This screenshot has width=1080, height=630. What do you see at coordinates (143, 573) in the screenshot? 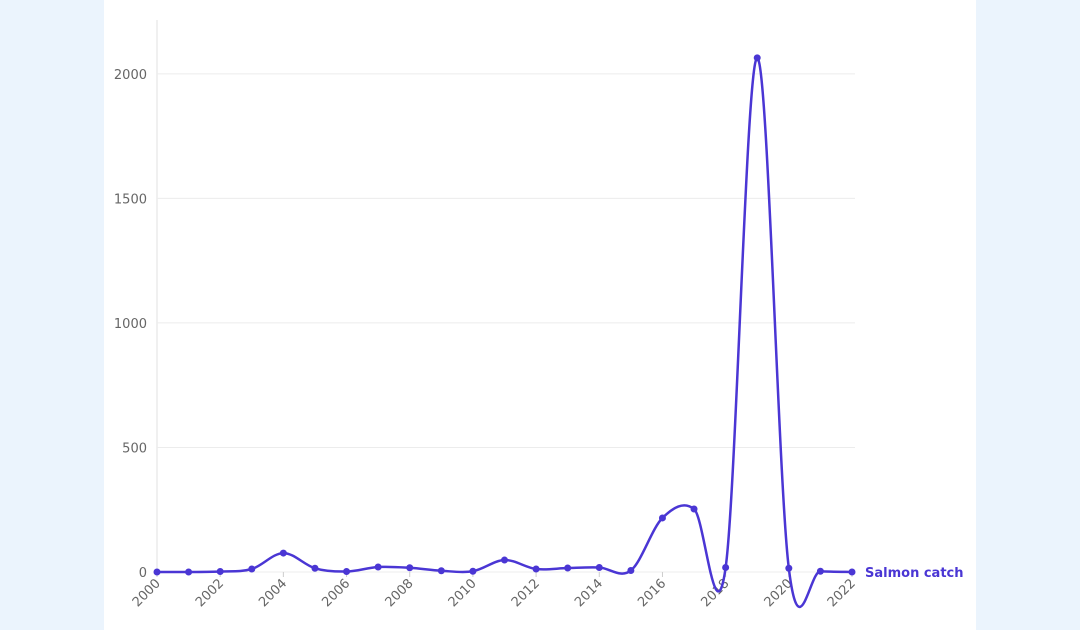
I see `y-tick-label: 0` at bounding box center [143, 573].